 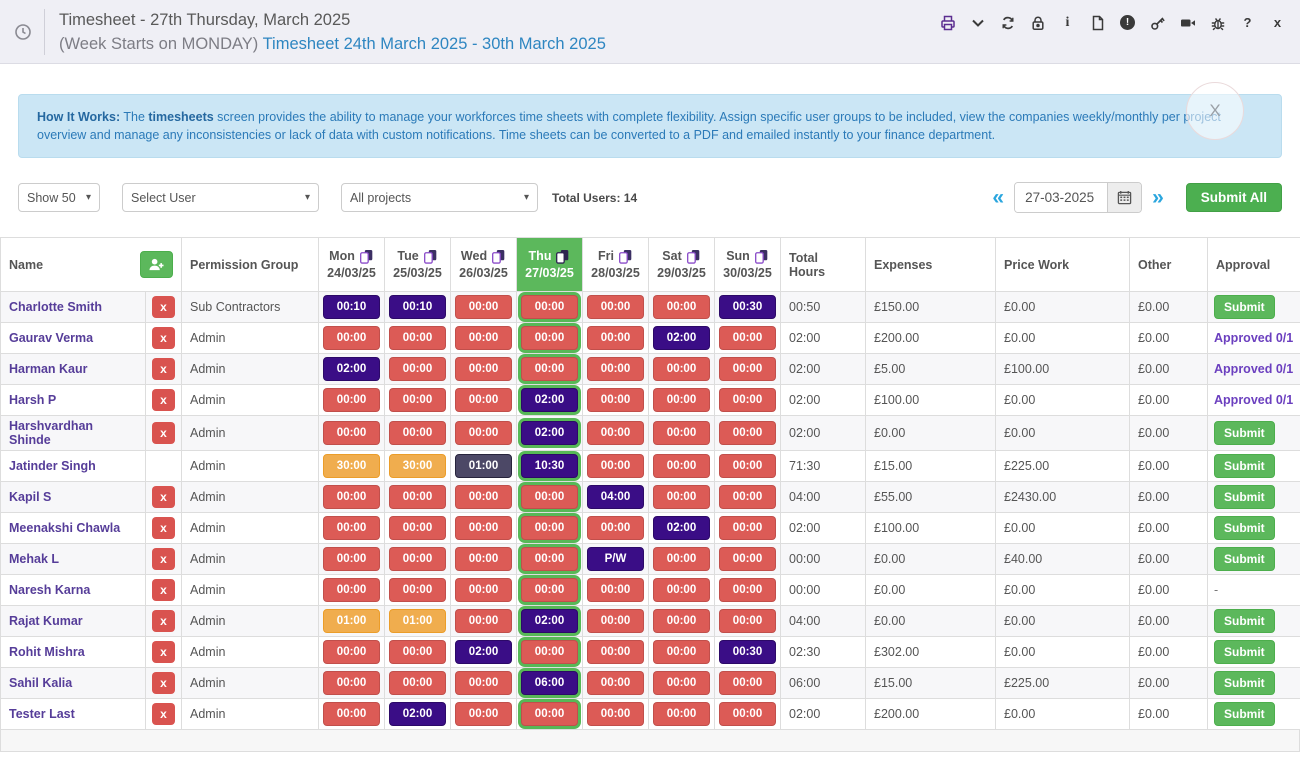 What do you see at coordinates (1124, 197) in the screenshot?
I see `calendar-button` at bounding box center [1124, 197].